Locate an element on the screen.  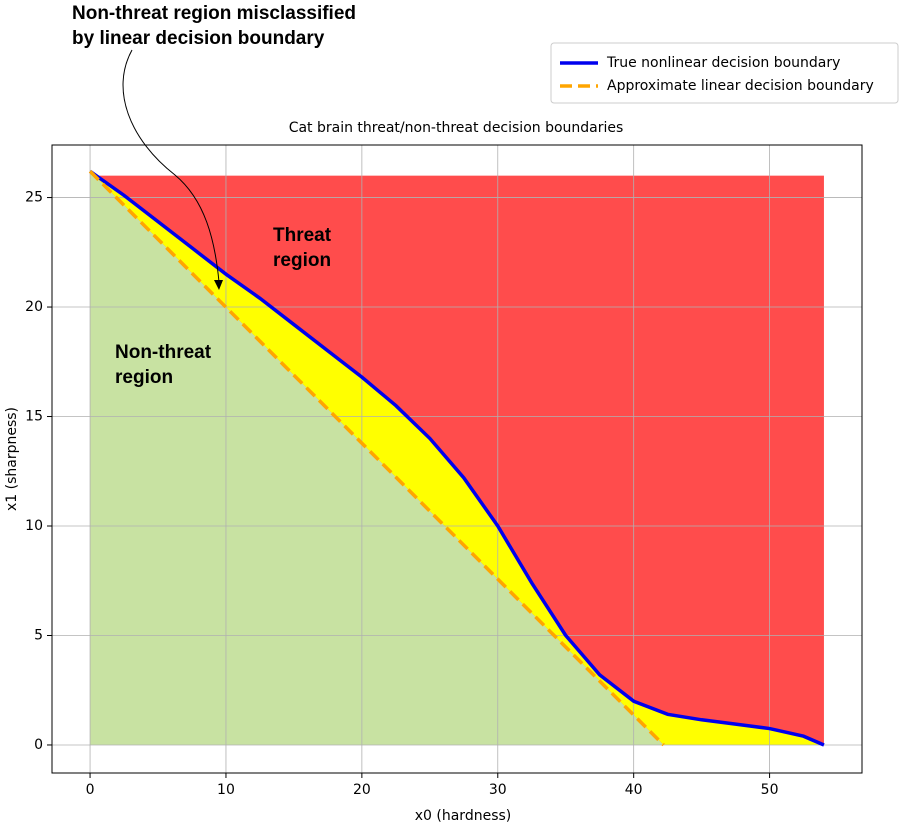
legend-box is located at coordinates (724, 73).